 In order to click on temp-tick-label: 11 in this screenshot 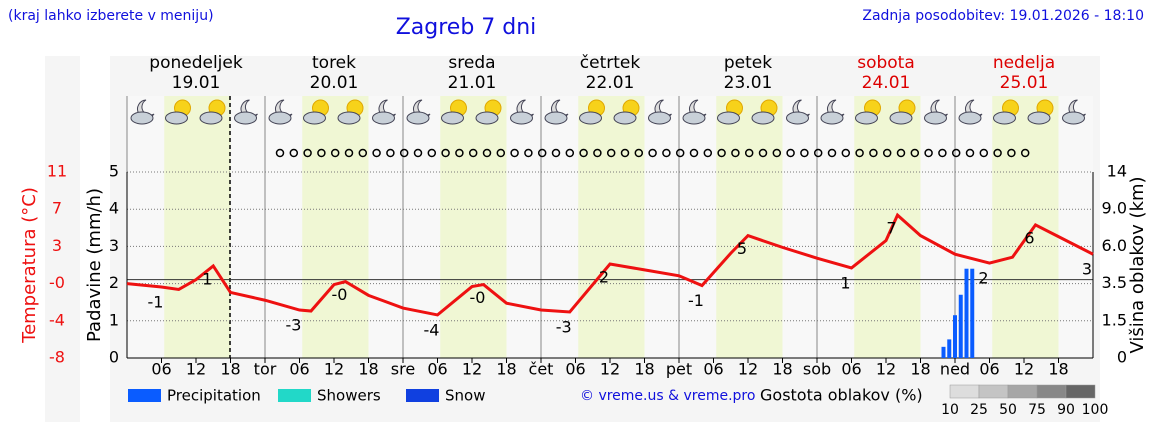, I will do `click(57, 171)`.